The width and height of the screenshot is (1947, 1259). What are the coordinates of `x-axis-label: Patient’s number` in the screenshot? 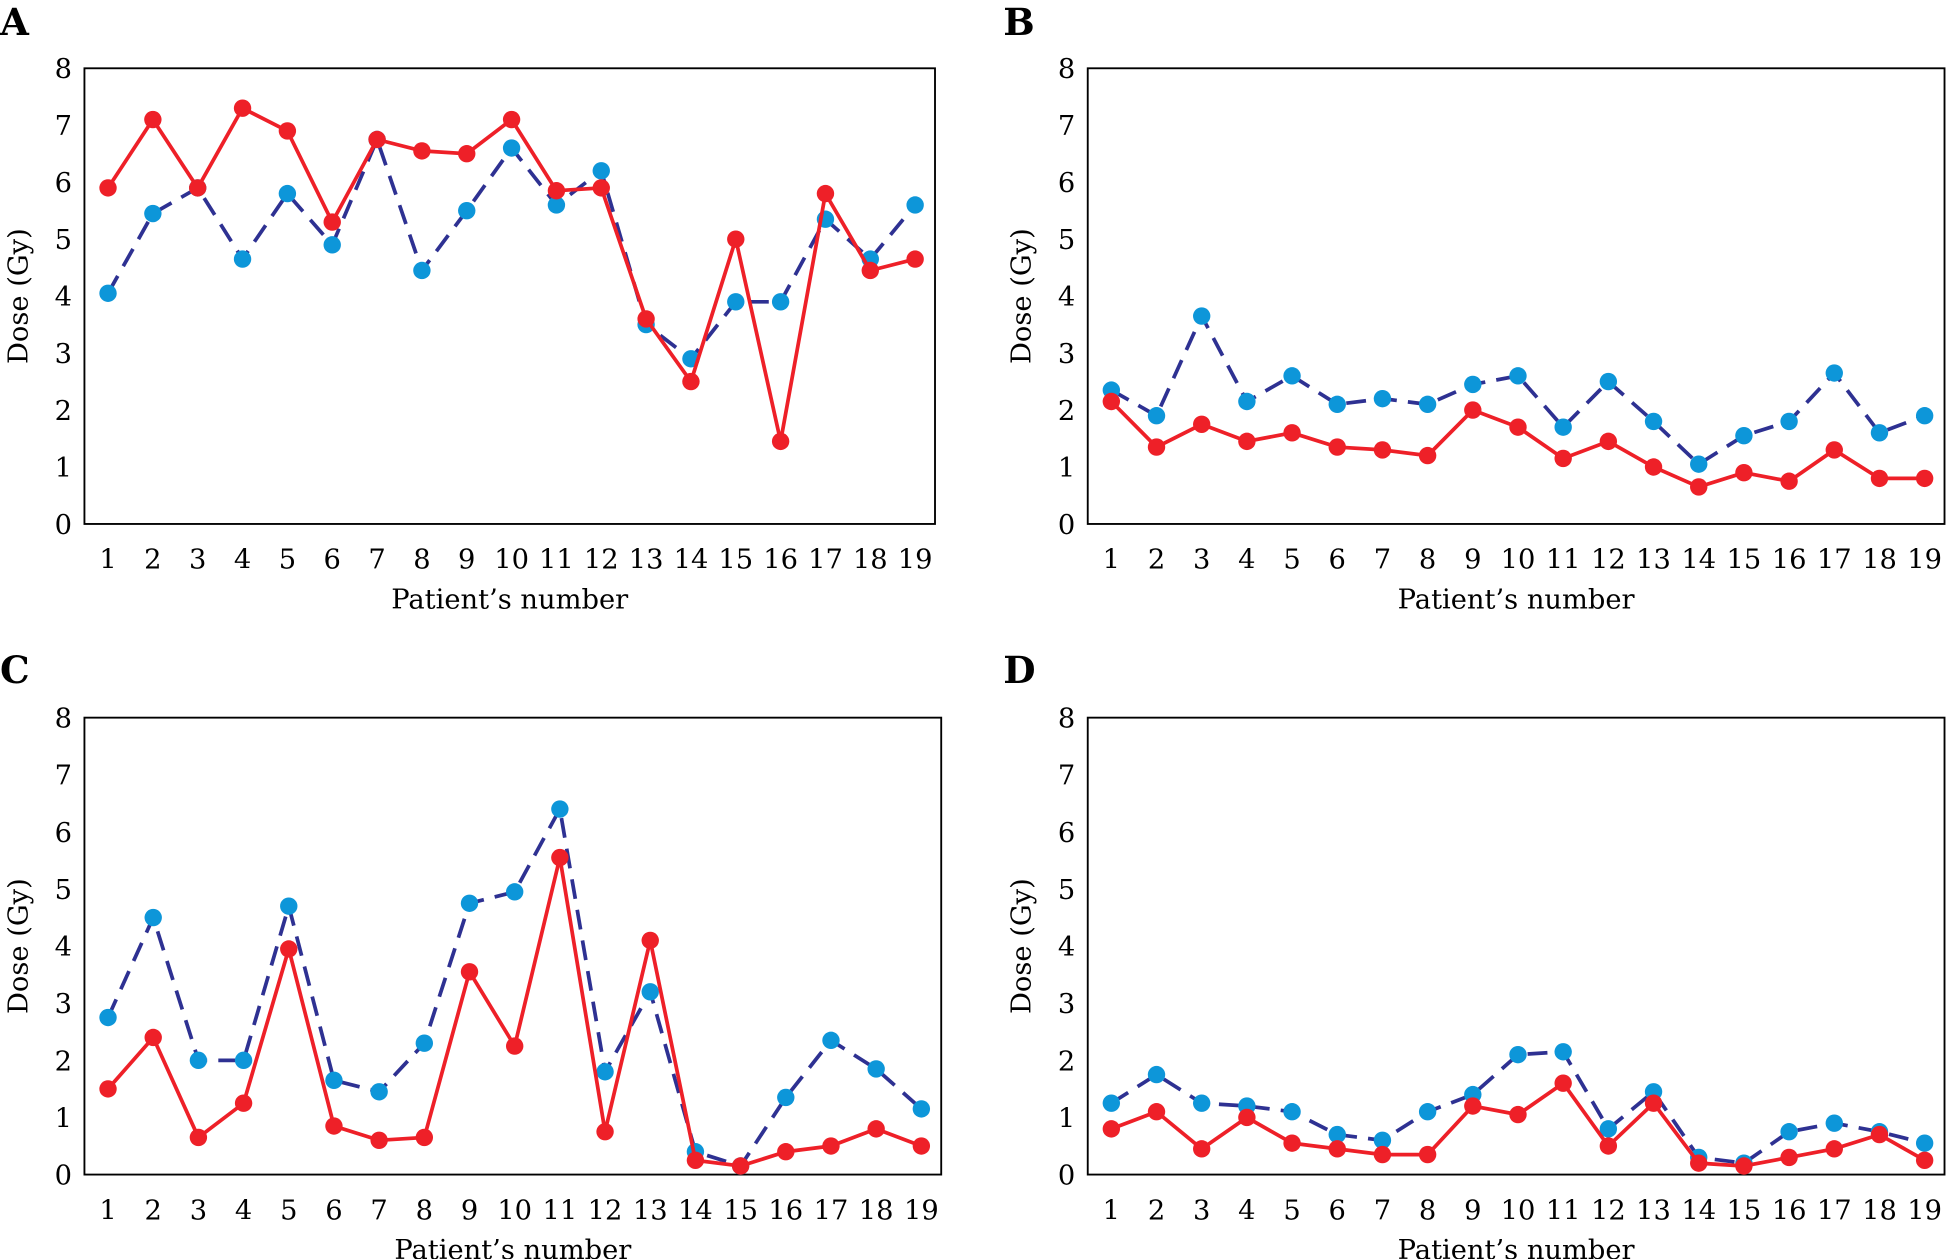 It's located at (1517, 1247).